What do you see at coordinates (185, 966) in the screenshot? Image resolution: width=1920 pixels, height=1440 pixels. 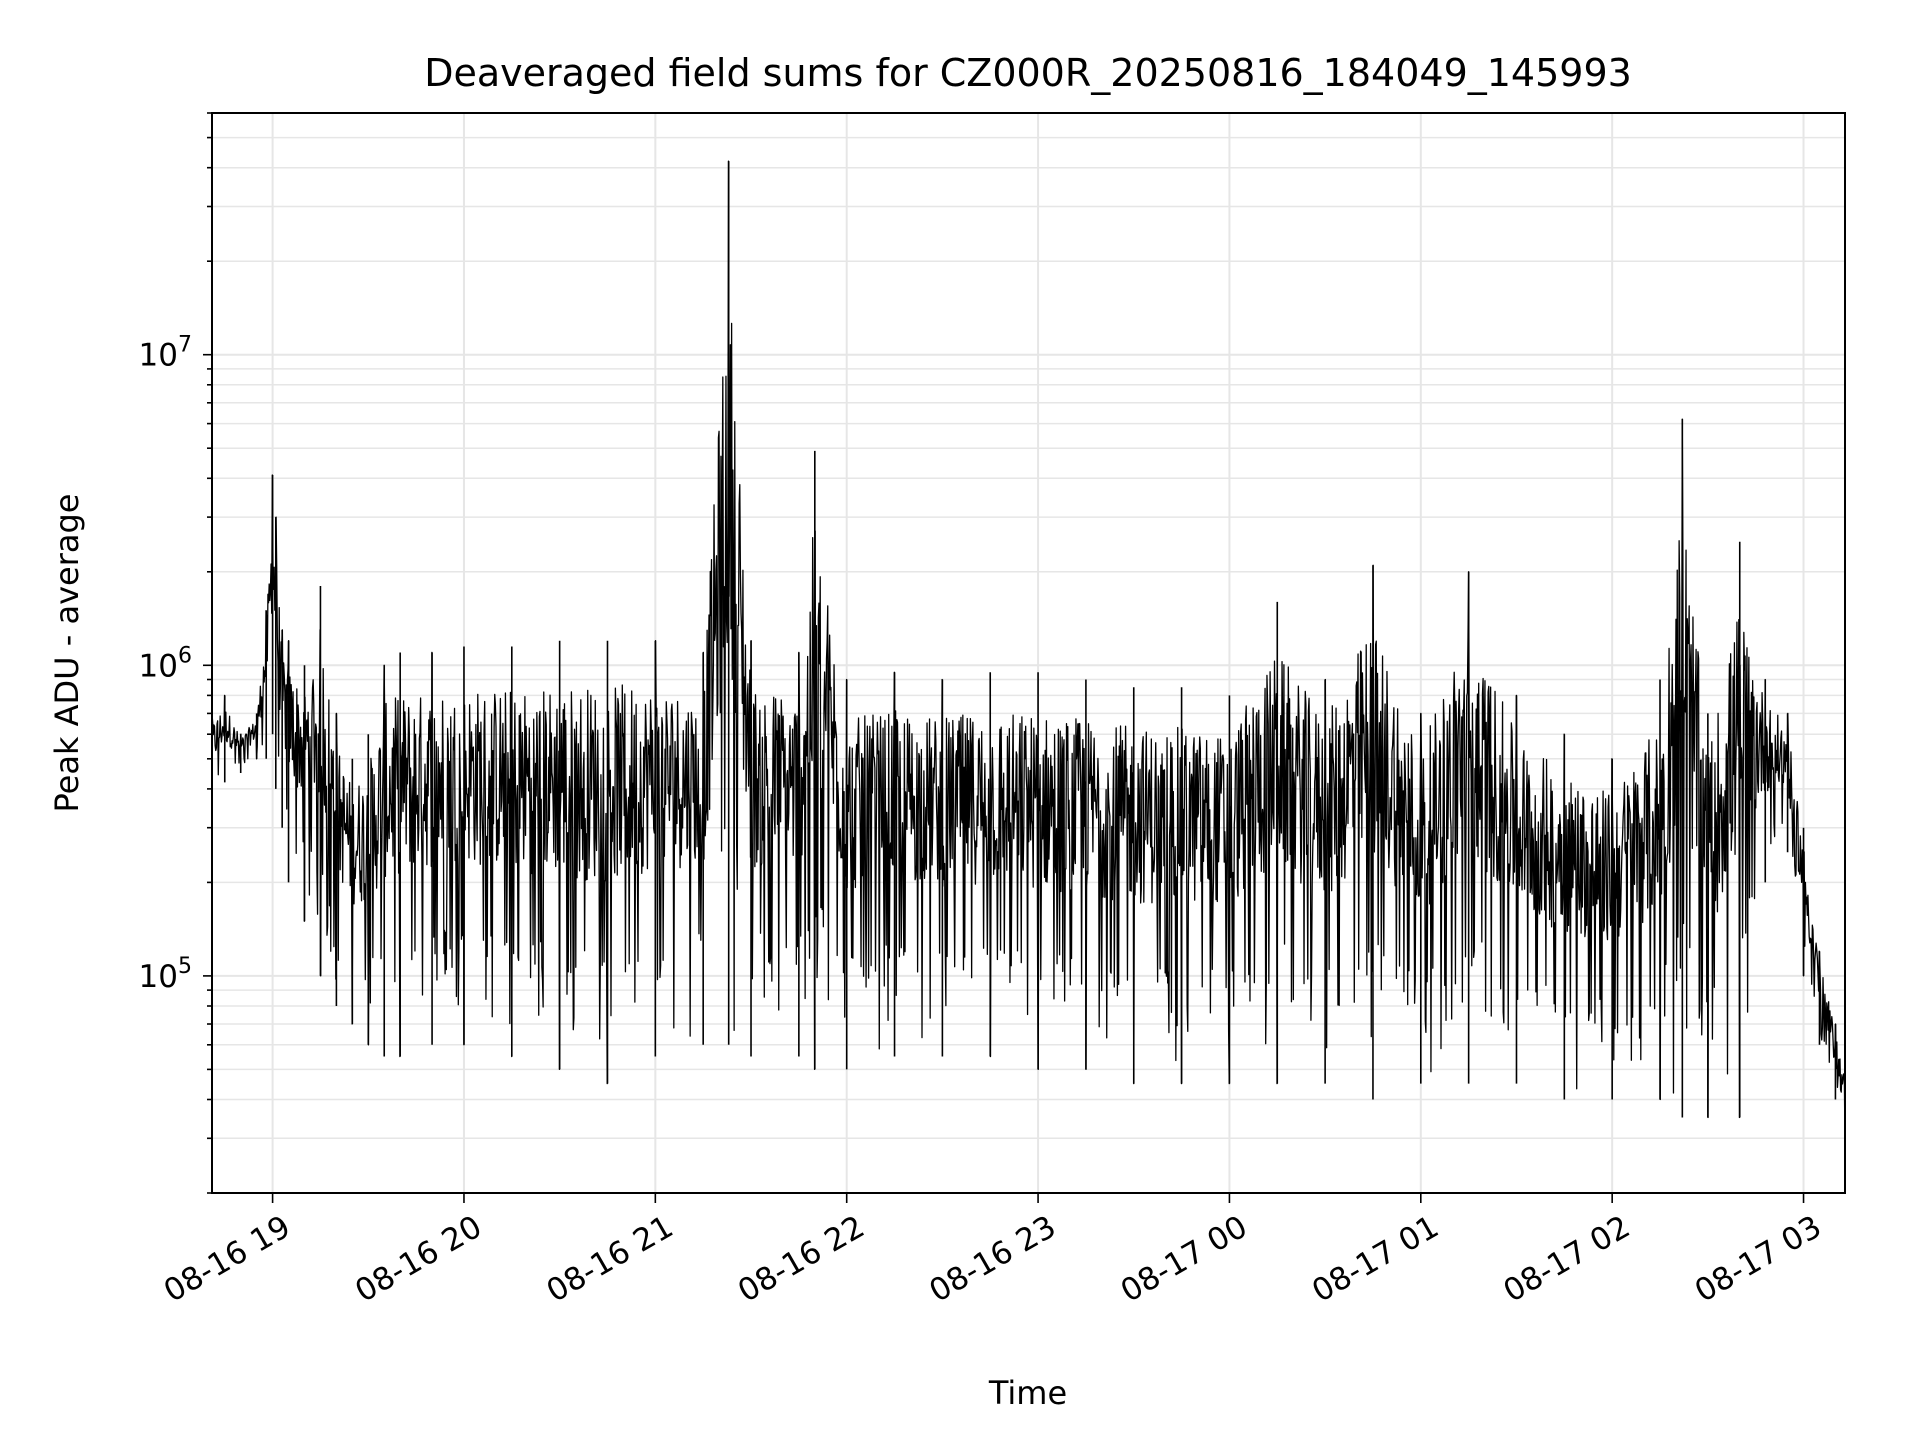 I see `y-tick-exponent: 5` at bounding box center [185, 966].